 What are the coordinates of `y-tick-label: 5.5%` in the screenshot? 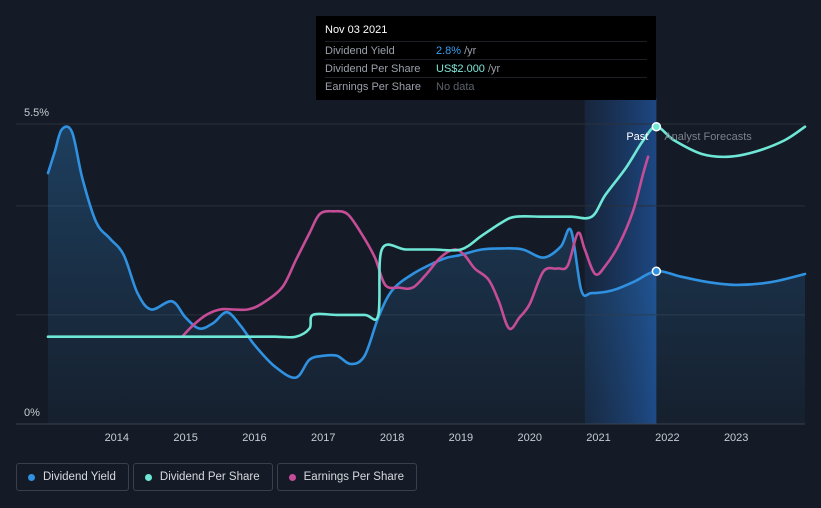 It's located at (36, 113).